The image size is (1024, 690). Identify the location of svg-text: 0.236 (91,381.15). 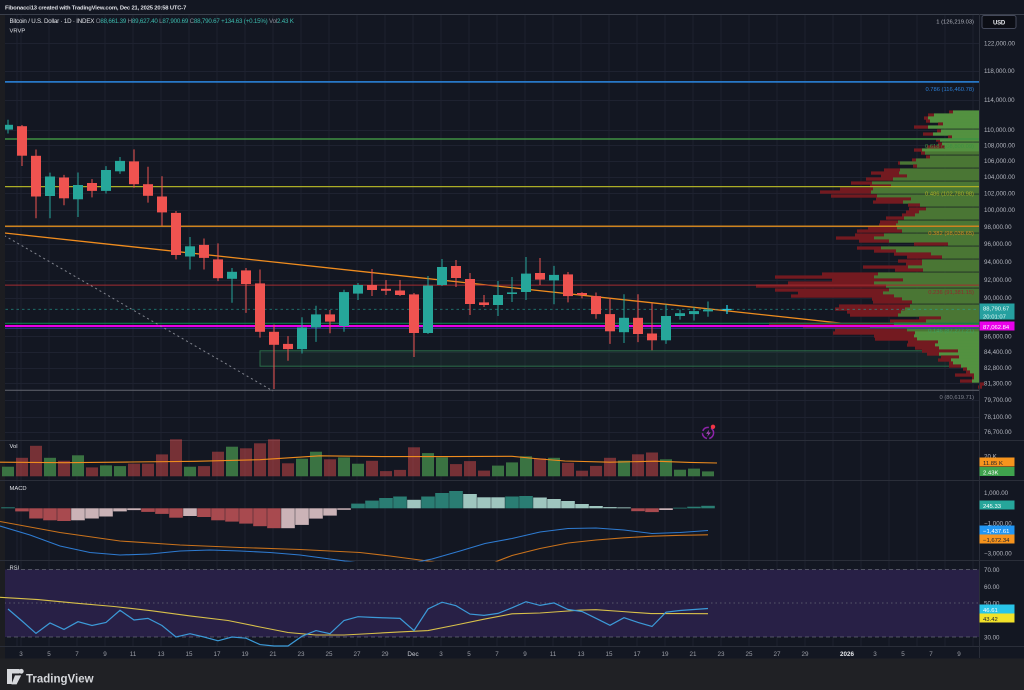
(951, 293).